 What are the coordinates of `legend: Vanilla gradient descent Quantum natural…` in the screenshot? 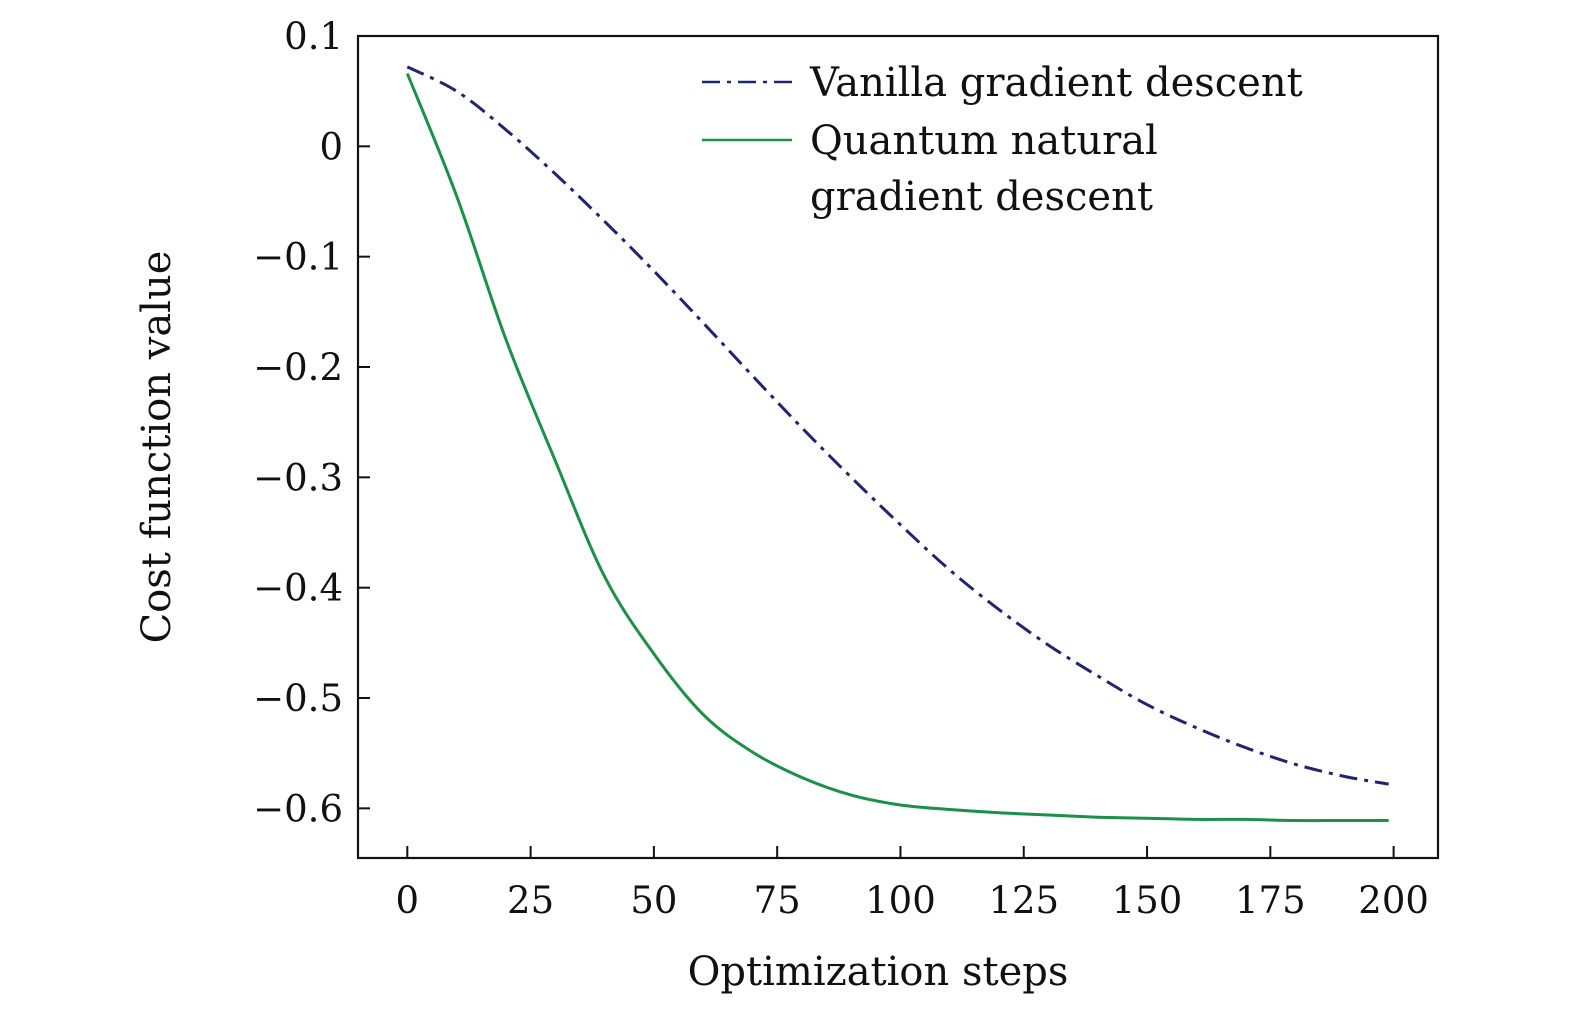 It's located at (1002, 140).